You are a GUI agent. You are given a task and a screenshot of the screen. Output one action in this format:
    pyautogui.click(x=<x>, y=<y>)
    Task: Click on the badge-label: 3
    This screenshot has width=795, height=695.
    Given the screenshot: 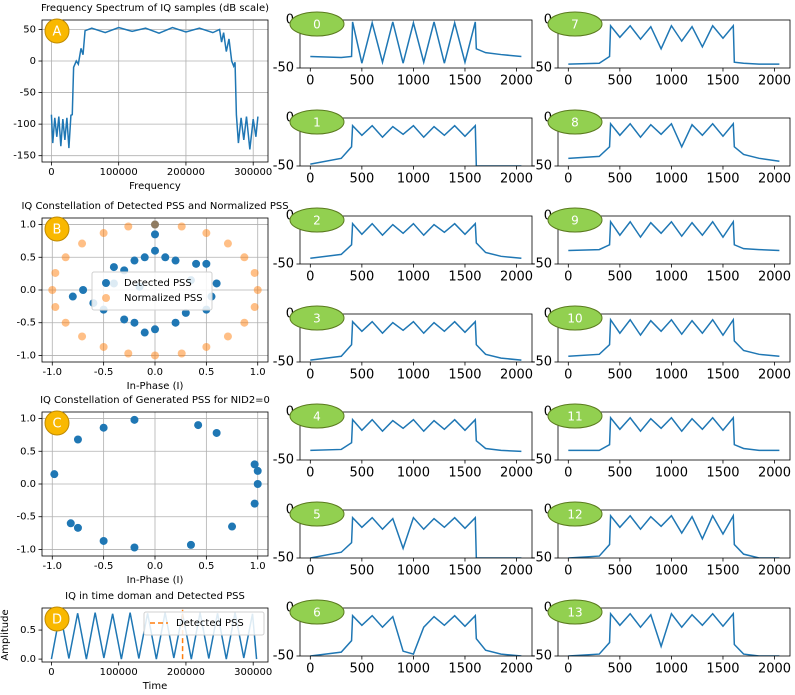 What is the action you would take?
    pyautogui.click(x=317, y=319)
    